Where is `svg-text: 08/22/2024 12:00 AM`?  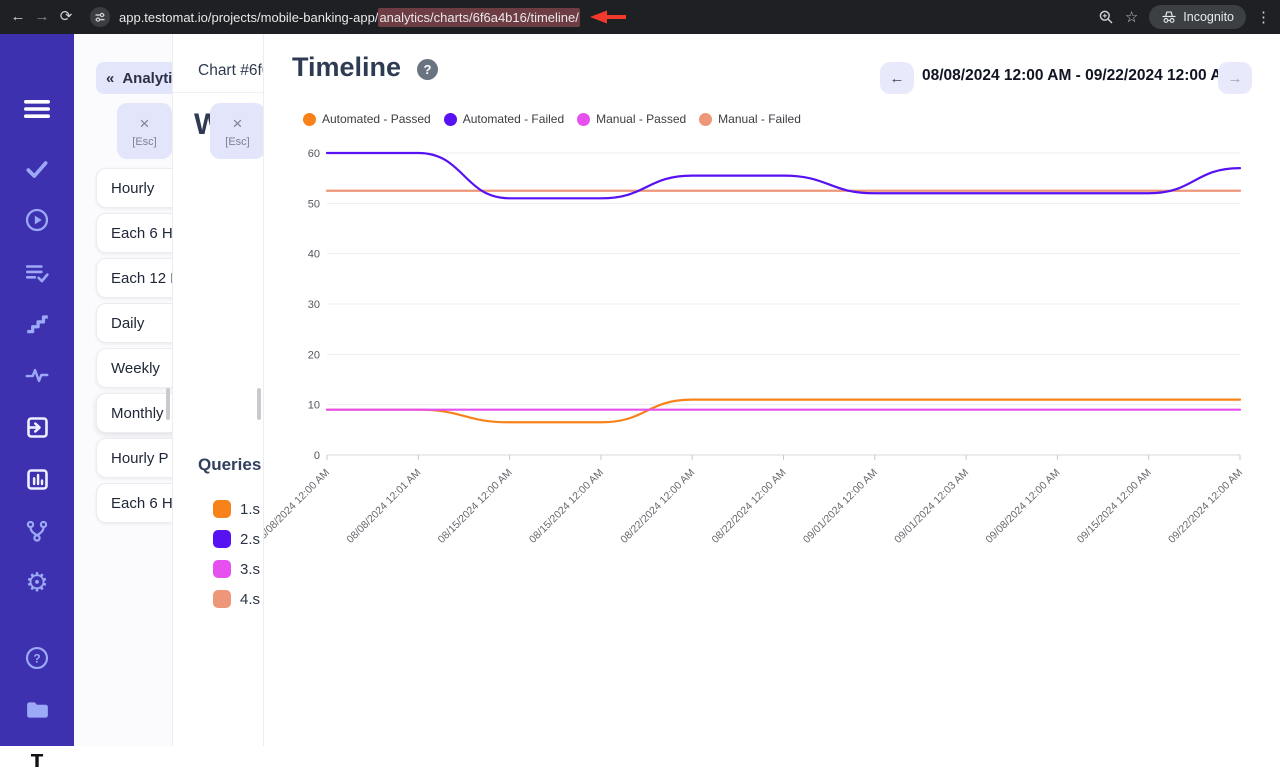 svg-text: 08/22/2024 12:00 AM is located at coordinates (749, 506).